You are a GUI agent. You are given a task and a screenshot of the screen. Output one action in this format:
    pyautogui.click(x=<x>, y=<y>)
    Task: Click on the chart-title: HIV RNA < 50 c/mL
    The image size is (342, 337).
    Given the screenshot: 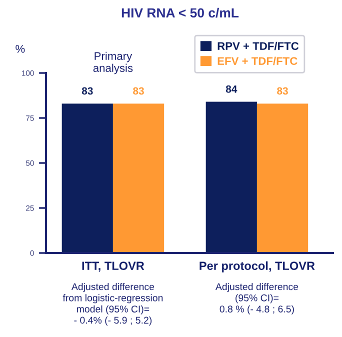 What is the action you would take?
    pyautogui.click(x=180, y=13)
    